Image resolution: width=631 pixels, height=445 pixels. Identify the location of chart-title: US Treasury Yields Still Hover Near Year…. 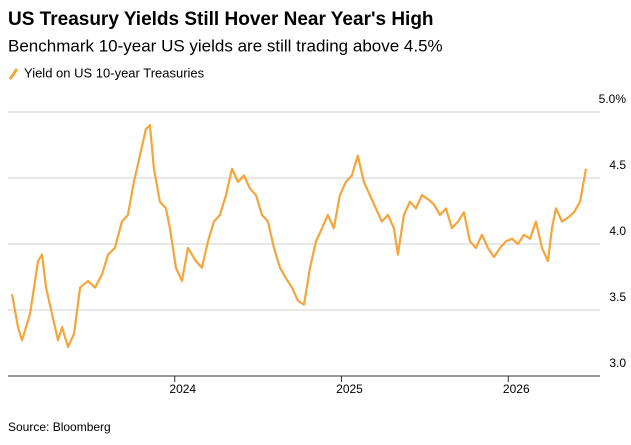
(221, 19).